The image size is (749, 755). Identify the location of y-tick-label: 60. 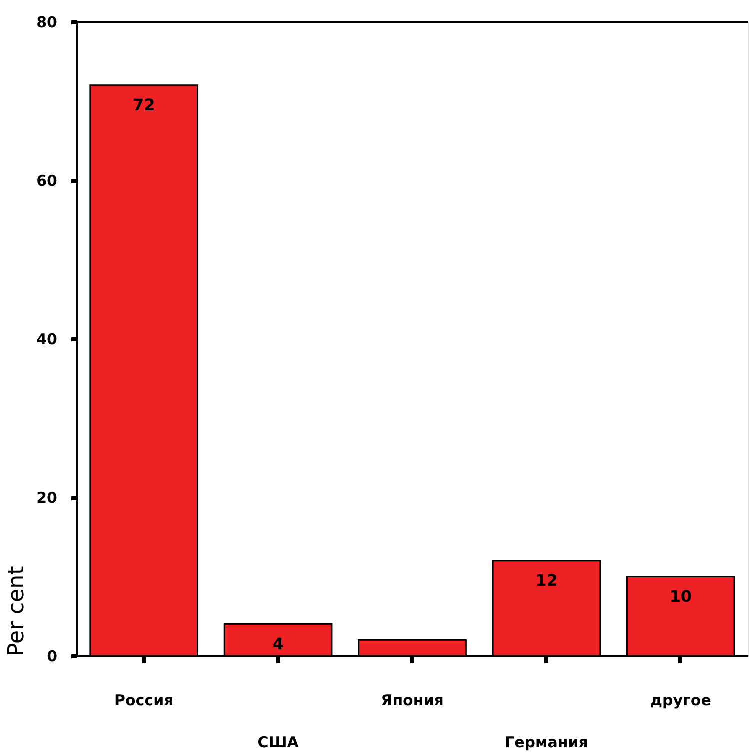
(47, 181).